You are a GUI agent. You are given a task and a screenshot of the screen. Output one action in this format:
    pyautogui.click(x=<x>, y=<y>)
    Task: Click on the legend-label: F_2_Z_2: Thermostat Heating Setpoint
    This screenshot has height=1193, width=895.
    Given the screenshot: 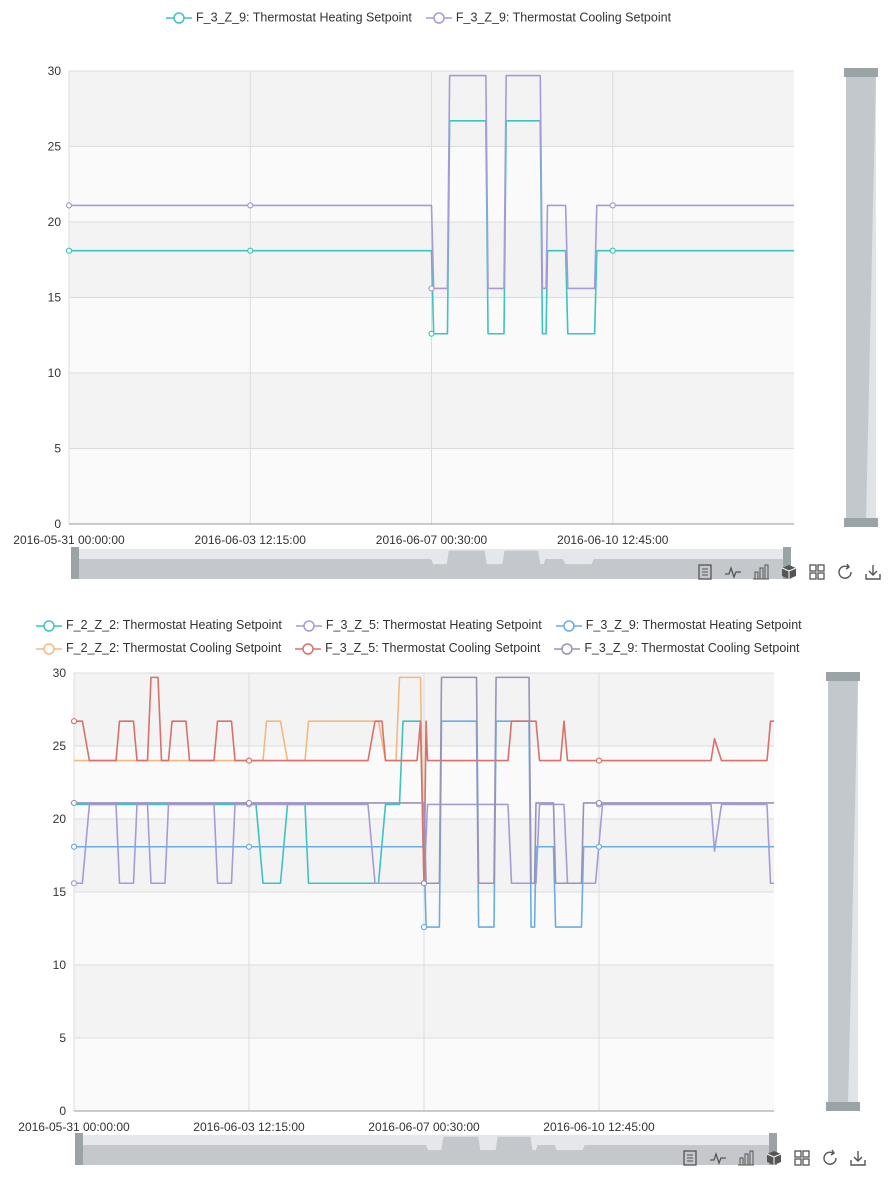 What is the action you would take?
    pyautogui.click(x=174, y=625)
    